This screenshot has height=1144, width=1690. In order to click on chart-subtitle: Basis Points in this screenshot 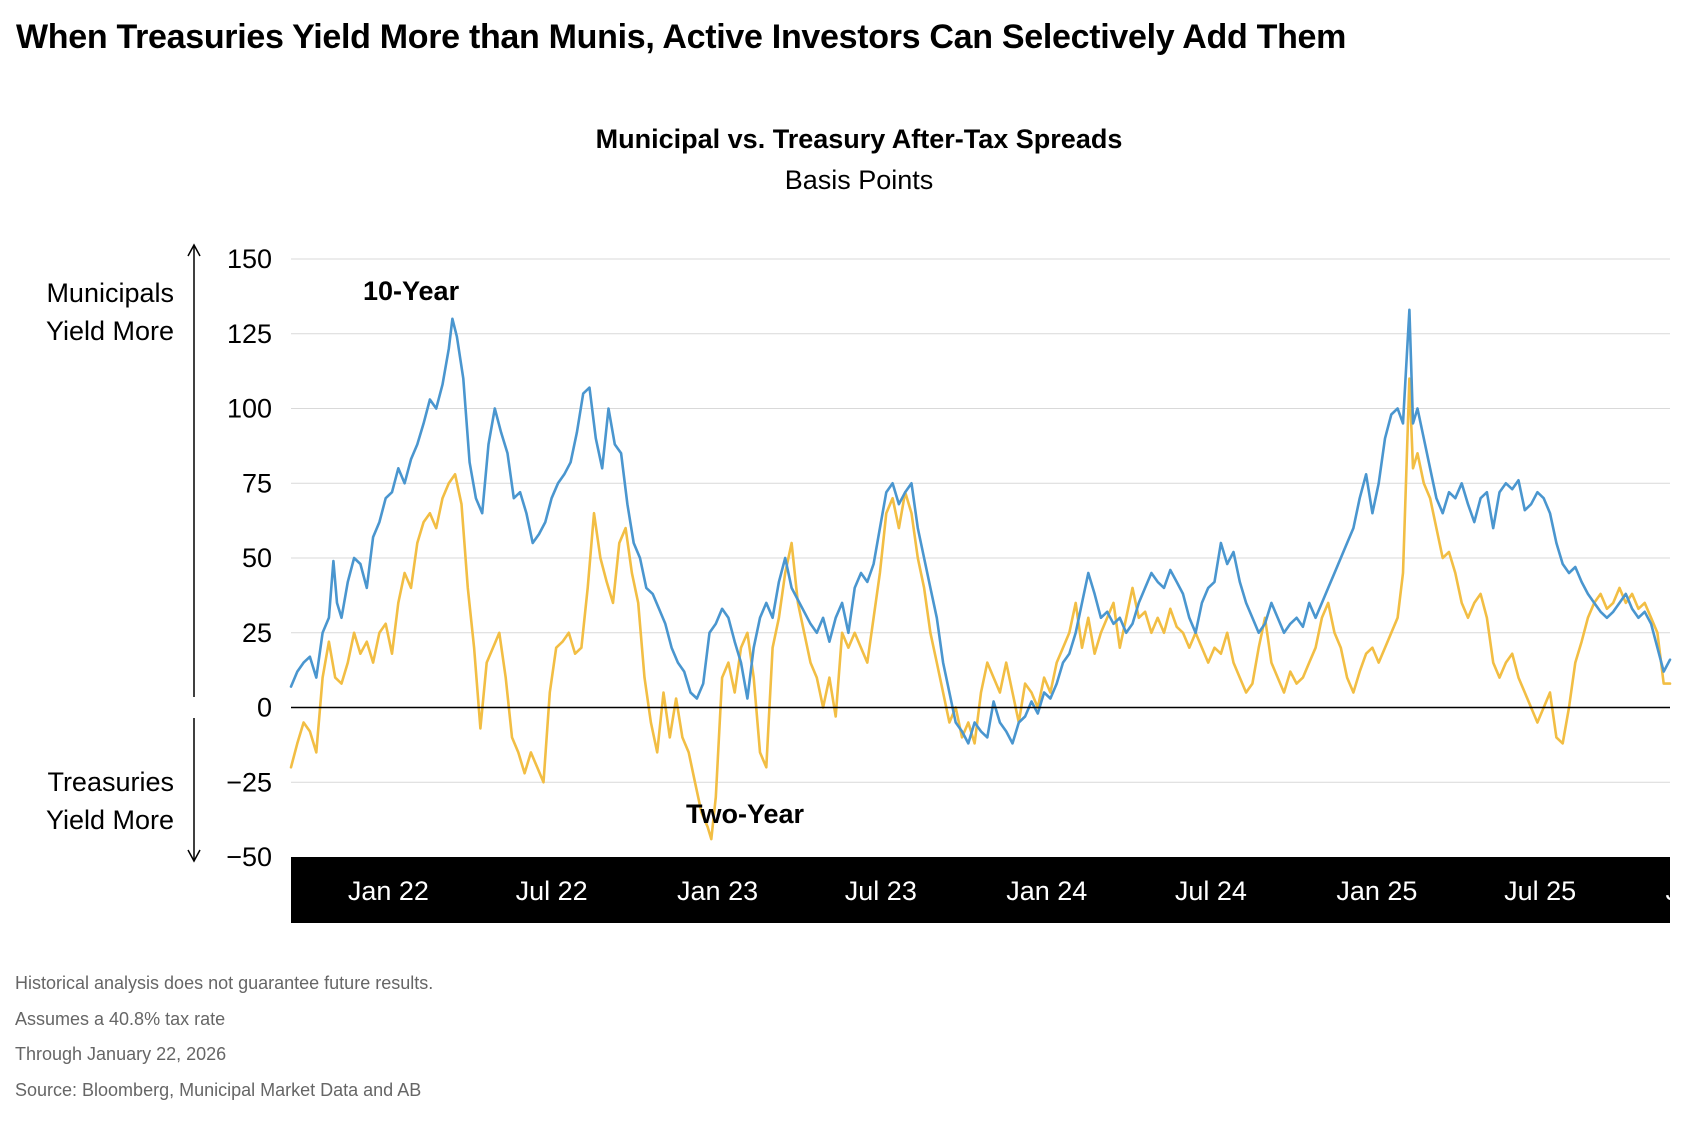, I will do `click(859, 180)`.